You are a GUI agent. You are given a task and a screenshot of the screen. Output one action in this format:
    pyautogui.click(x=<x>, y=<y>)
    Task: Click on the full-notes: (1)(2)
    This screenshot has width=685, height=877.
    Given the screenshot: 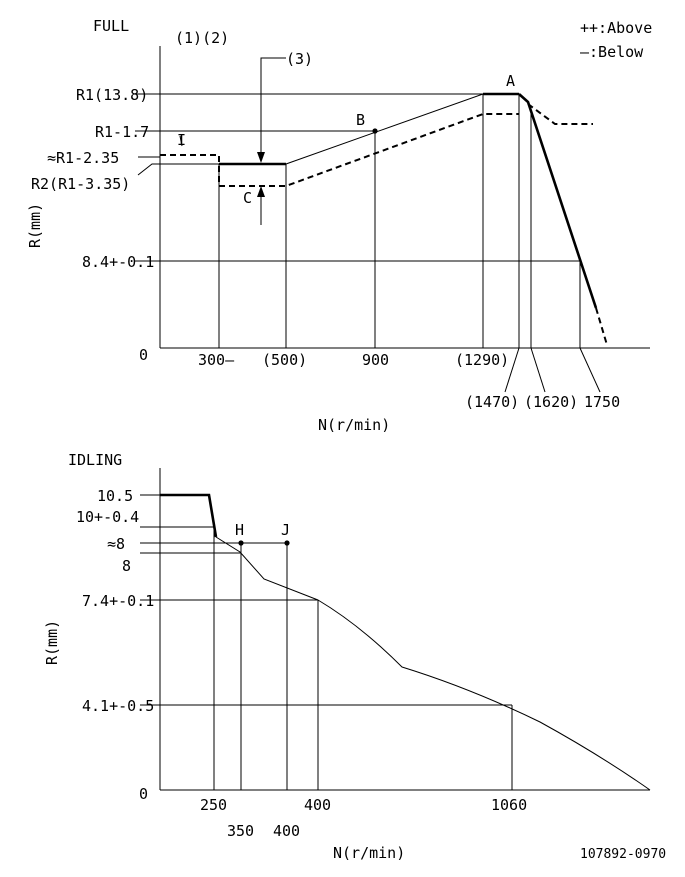 What is the action you would take?
    pyautogui.click(x=202, y=38)
    